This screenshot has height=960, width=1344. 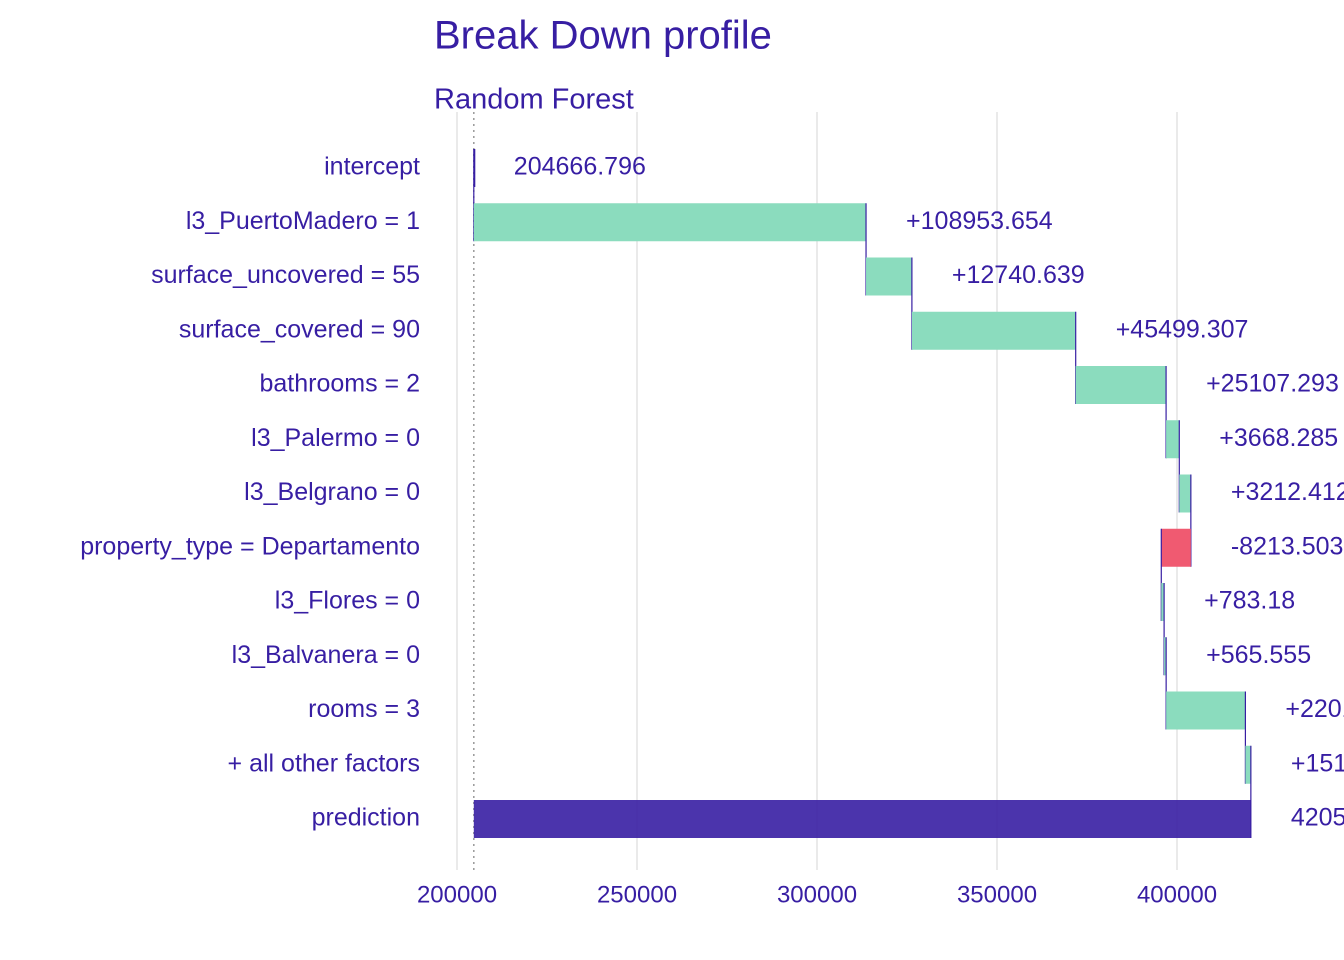 What do you see at coordinates (534, 100) in the screenshot?
I see `chart-subtitle: Random Forest` at bounding box center [534, 100].